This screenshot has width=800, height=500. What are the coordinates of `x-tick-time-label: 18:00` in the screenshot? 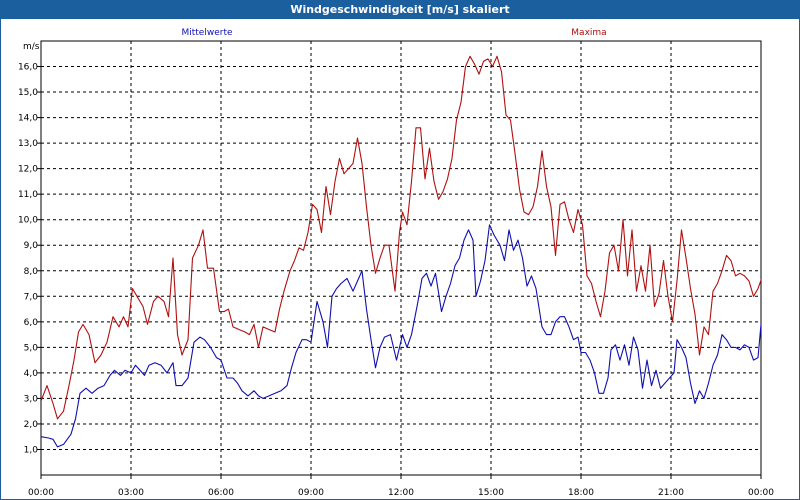 It's located at (581, 493).